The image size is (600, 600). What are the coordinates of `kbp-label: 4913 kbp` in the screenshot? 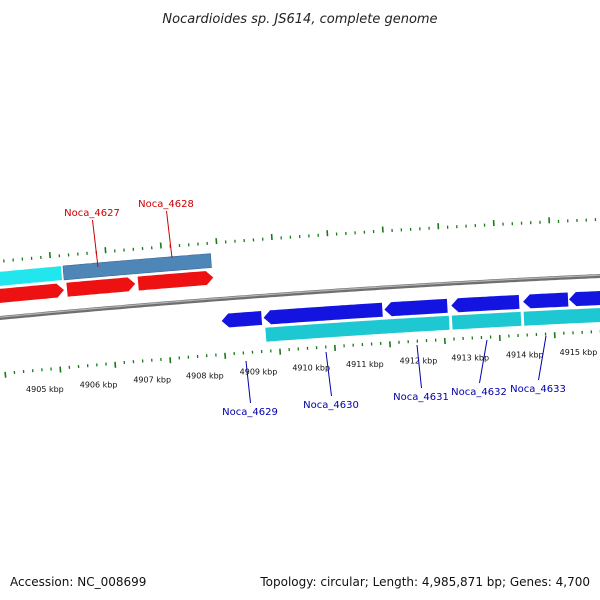 It's located at (470, 358).